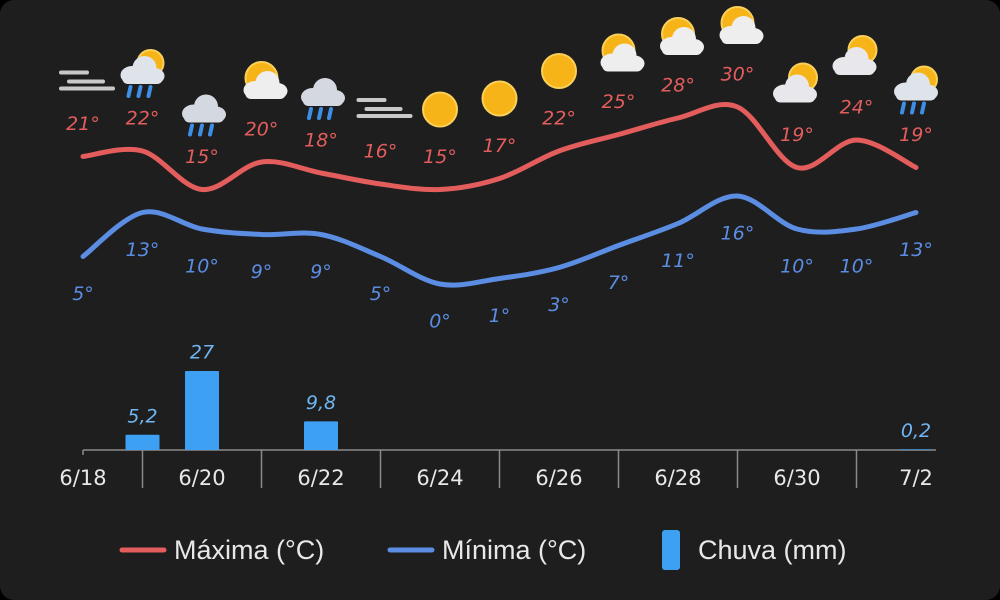 This screenshot has width=1000, height=600. Describe the element at coordinates (772, 550) in the screenshot. I see `legend-label: Chuva (mm)` at that location.